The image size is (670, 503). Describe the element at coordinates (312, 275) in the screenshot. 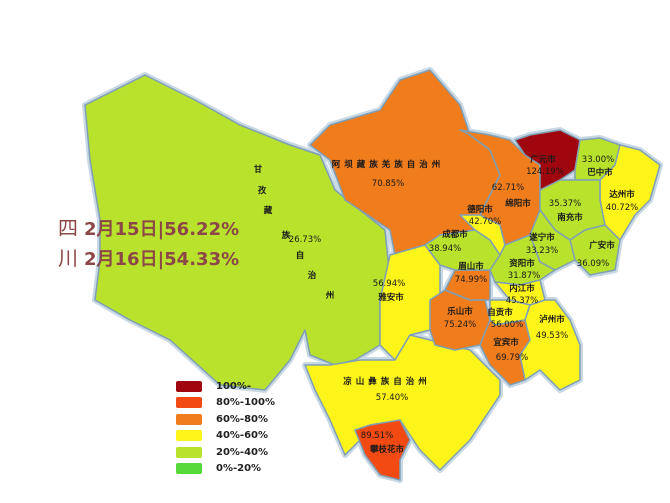

I see `region-name-char: 治` at that location.